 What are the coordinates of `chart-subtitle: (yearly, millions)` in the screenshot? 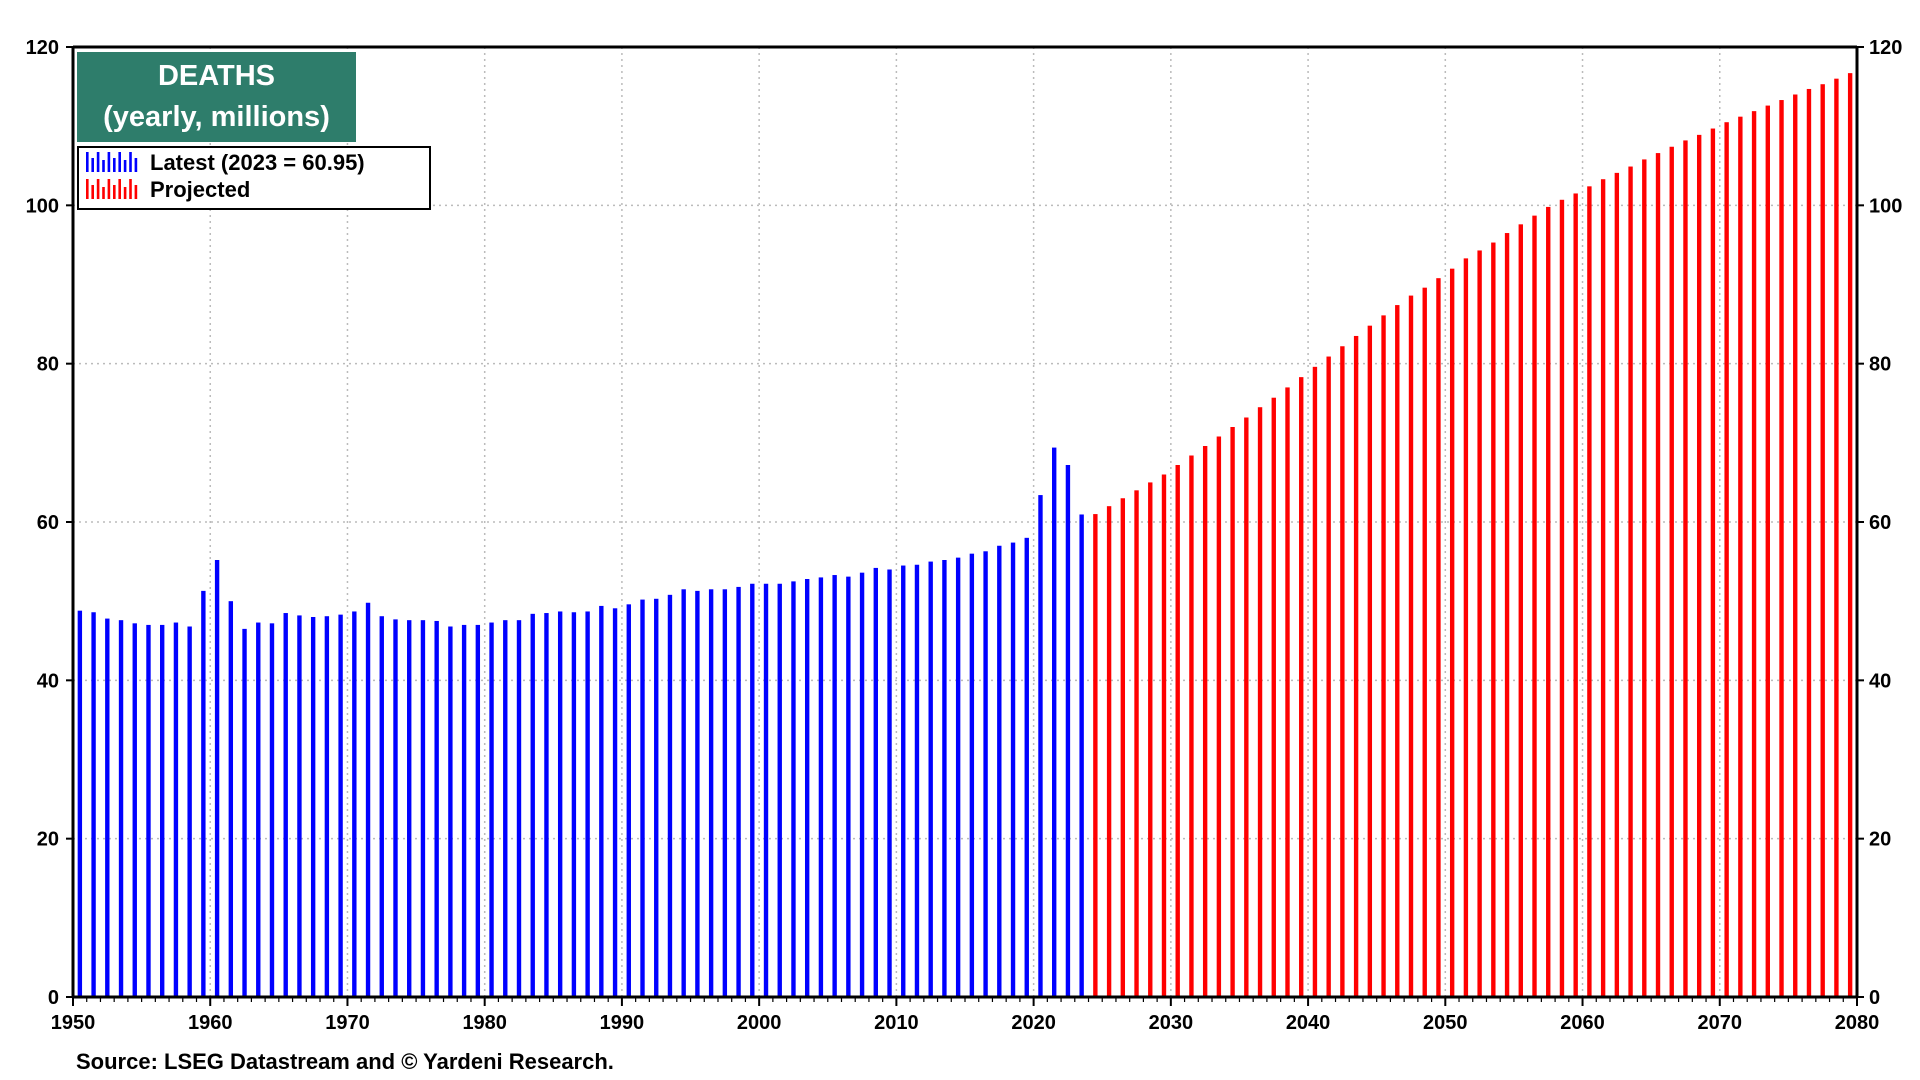 It's located at (216, 117).